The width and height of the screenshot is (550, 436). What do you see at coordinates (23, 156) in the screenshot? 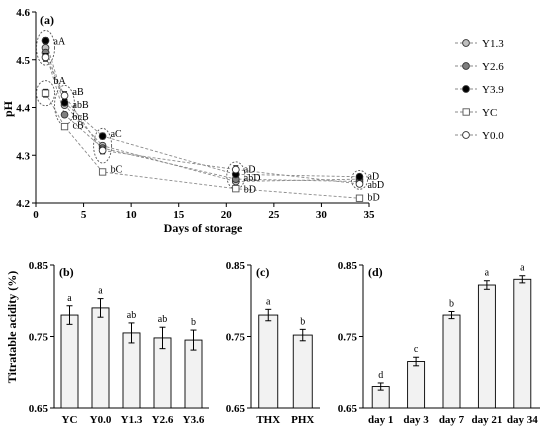
I see `ph-y-tick-label: 4.3` at bounding box center [23, 156].